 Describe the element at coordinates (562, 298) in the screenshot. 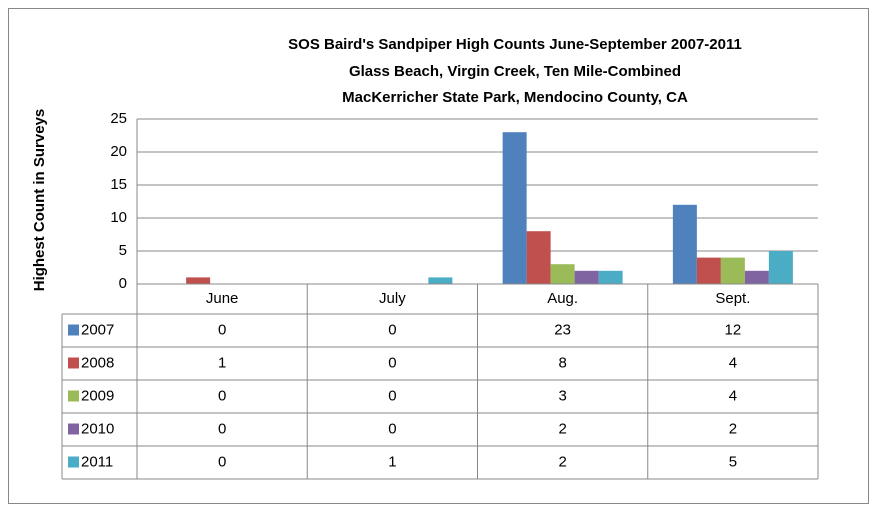

I see `x-tick-label: Aug.` at that location.